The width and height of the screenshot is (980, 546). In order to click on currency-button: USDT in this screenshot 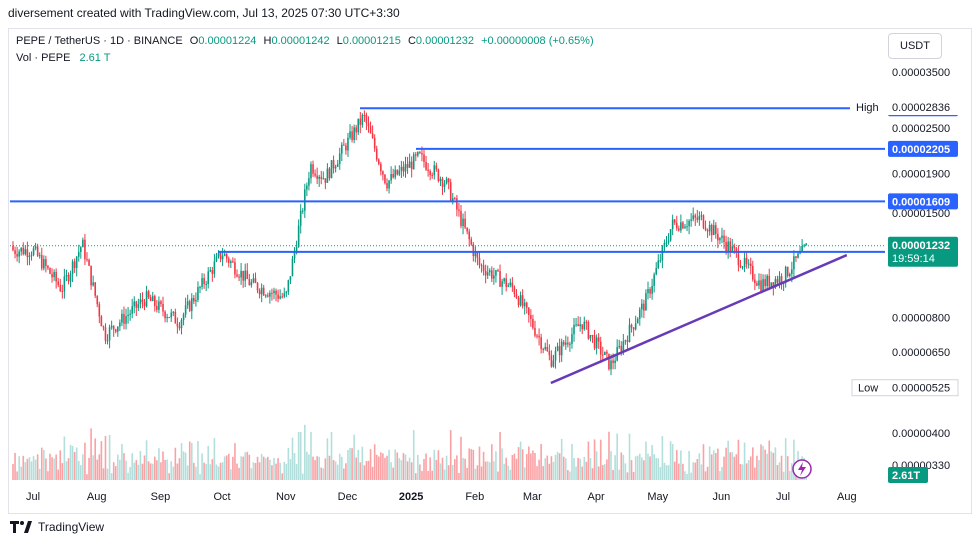, I will do `click(915, 46)`.